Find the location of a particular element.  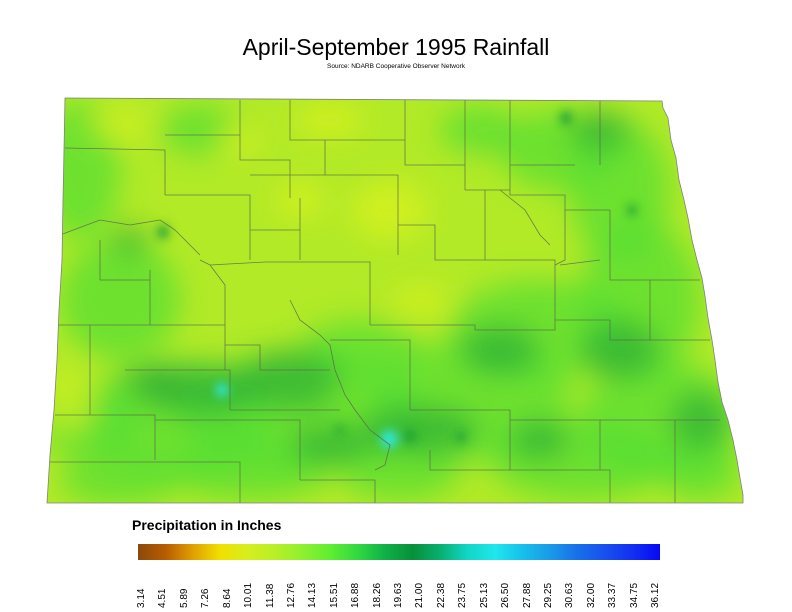

legend-tick-label: 18.26 is located at coordinates (377, 595).